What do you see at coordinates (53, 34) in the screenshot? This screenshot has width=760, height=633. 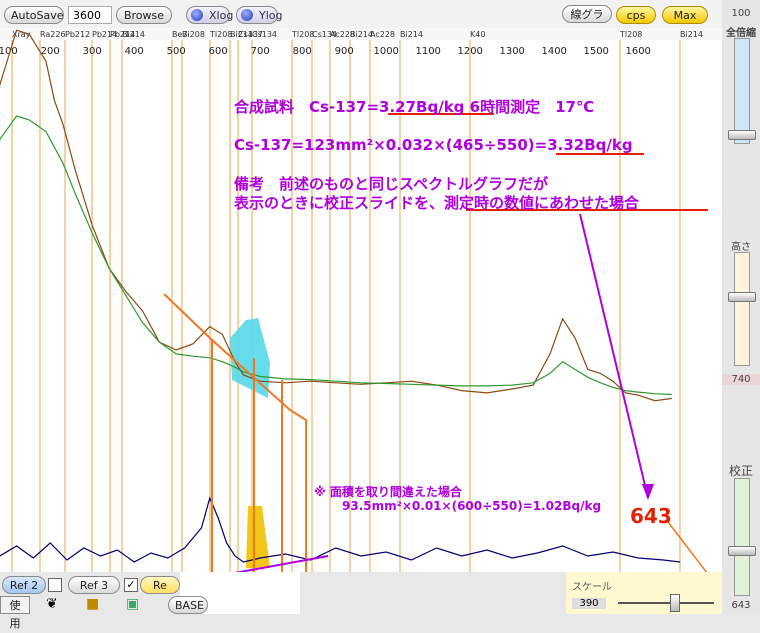 I see `nuclide-label: Ra226` at bounding box center [53, 34].